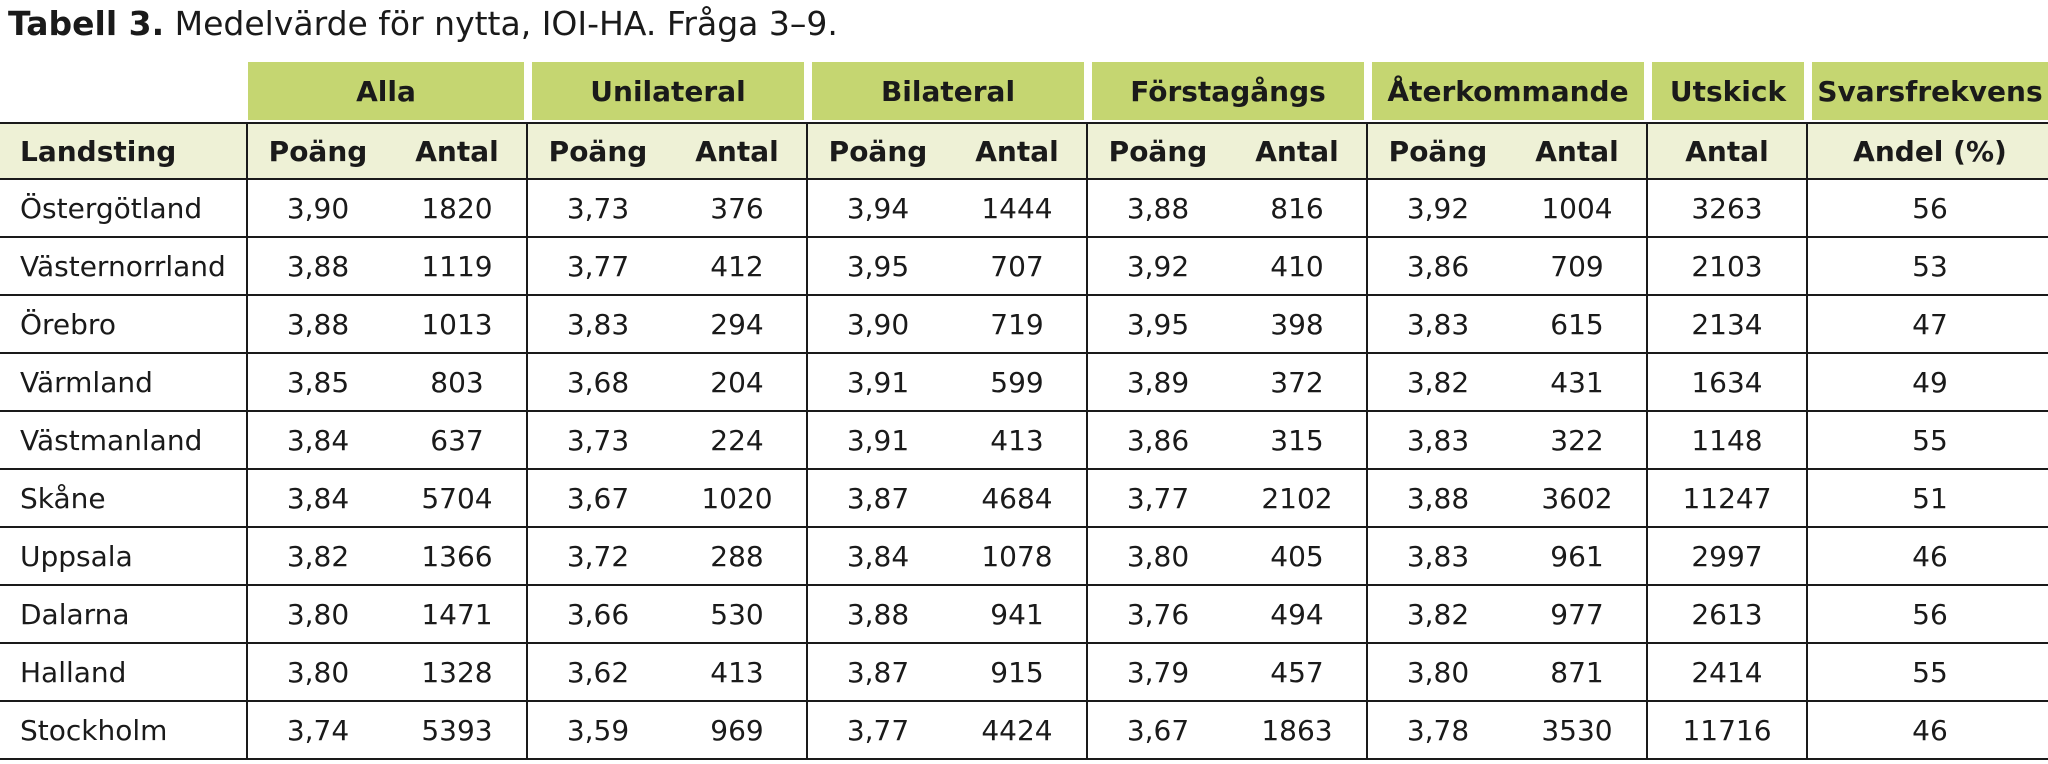  Describe the element at coordinates (318, 557) in the screenshot. I see `table-cell: 3,82` at that location.